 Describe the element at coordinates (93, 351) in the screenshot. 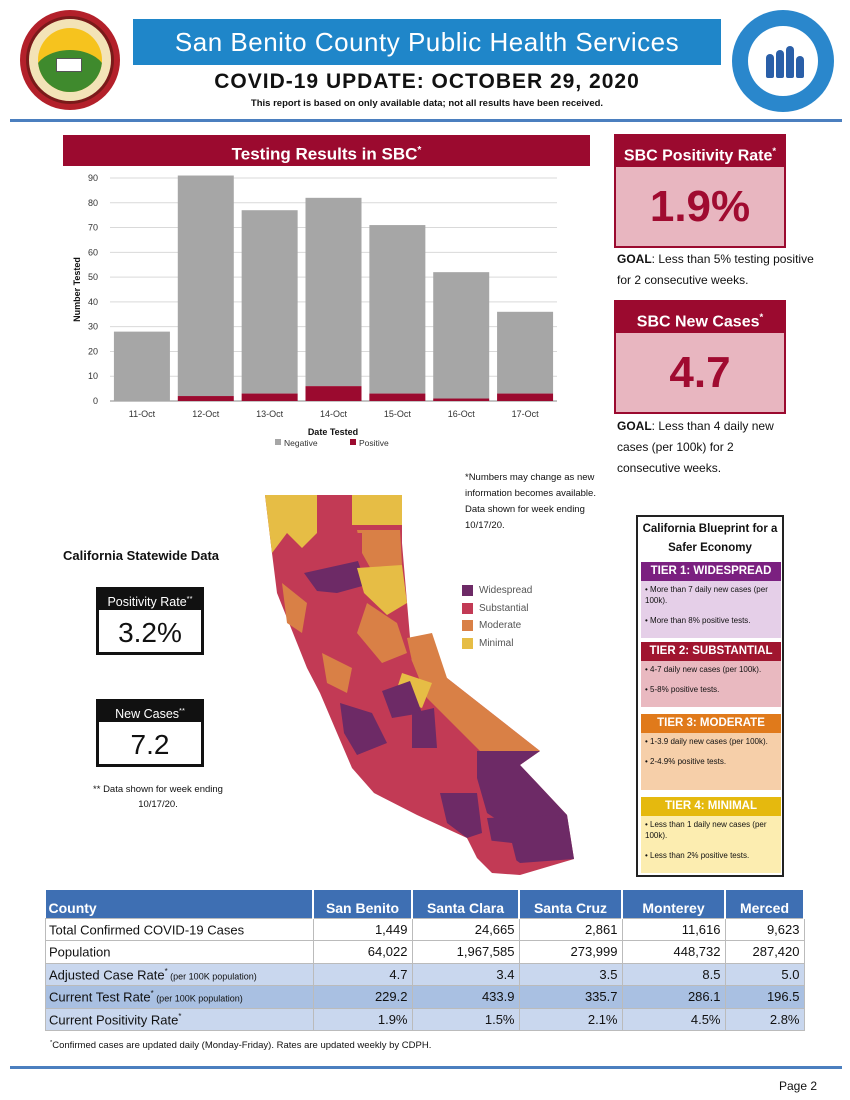

I see `y-tick-label: 20` at that location.